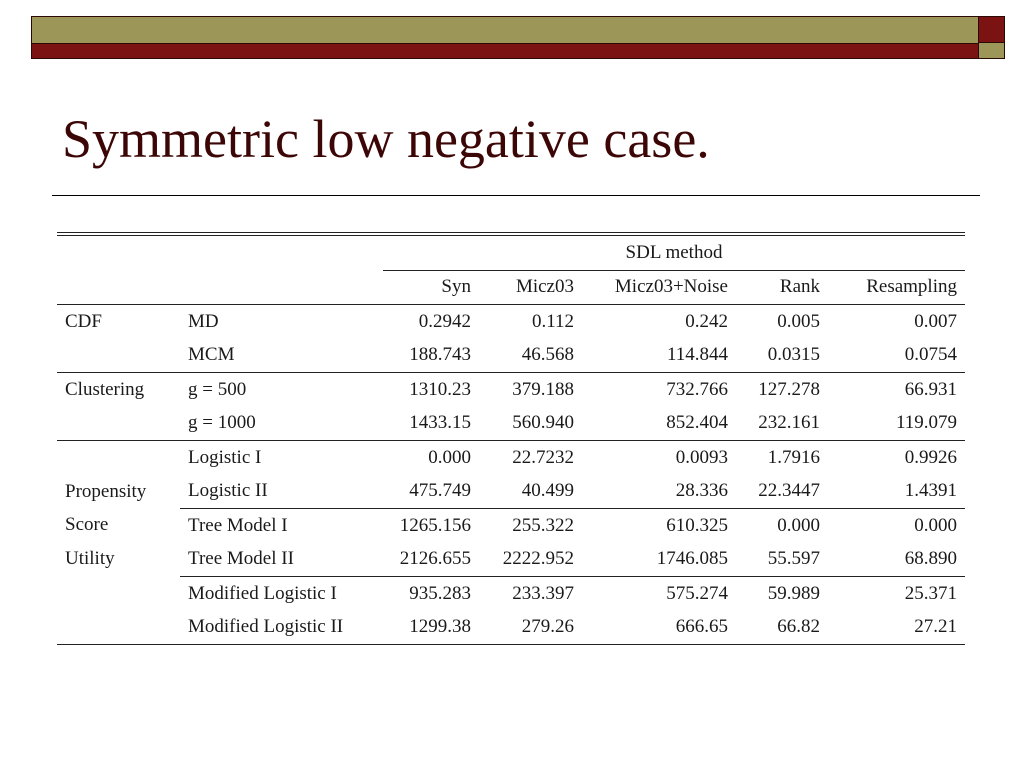  I want to click on table-cell: 0.9926, so click(896, 457).